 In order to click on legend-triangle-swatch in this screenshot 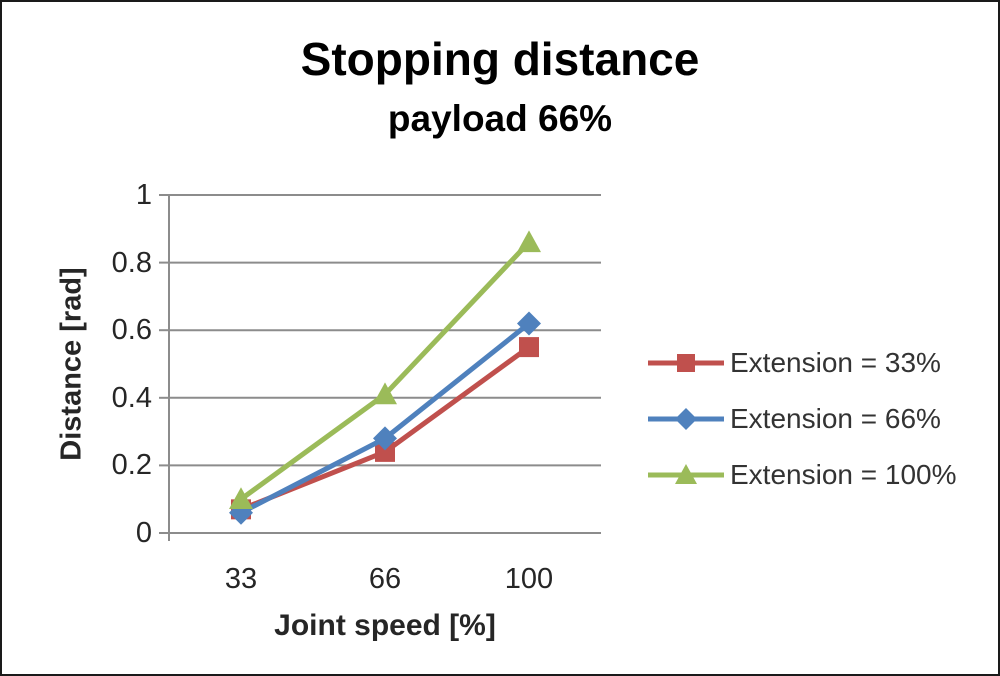, I will do `click(686, 474)`.